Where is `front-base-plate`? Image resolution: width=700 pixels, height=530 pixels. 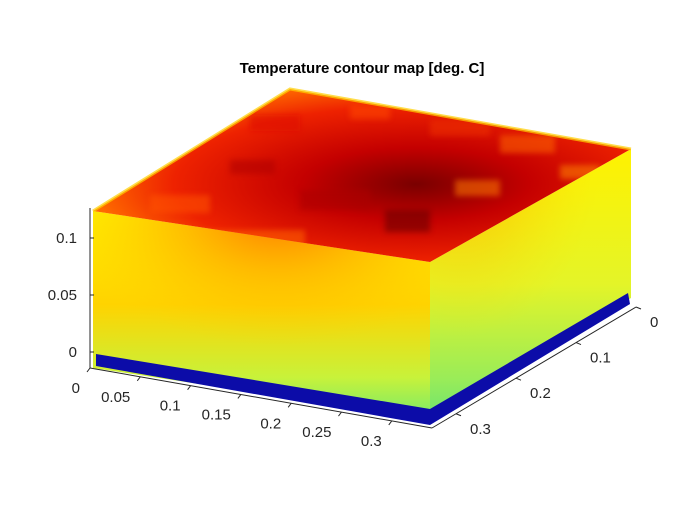
front-base-plate is located at coordinates (263, 389).